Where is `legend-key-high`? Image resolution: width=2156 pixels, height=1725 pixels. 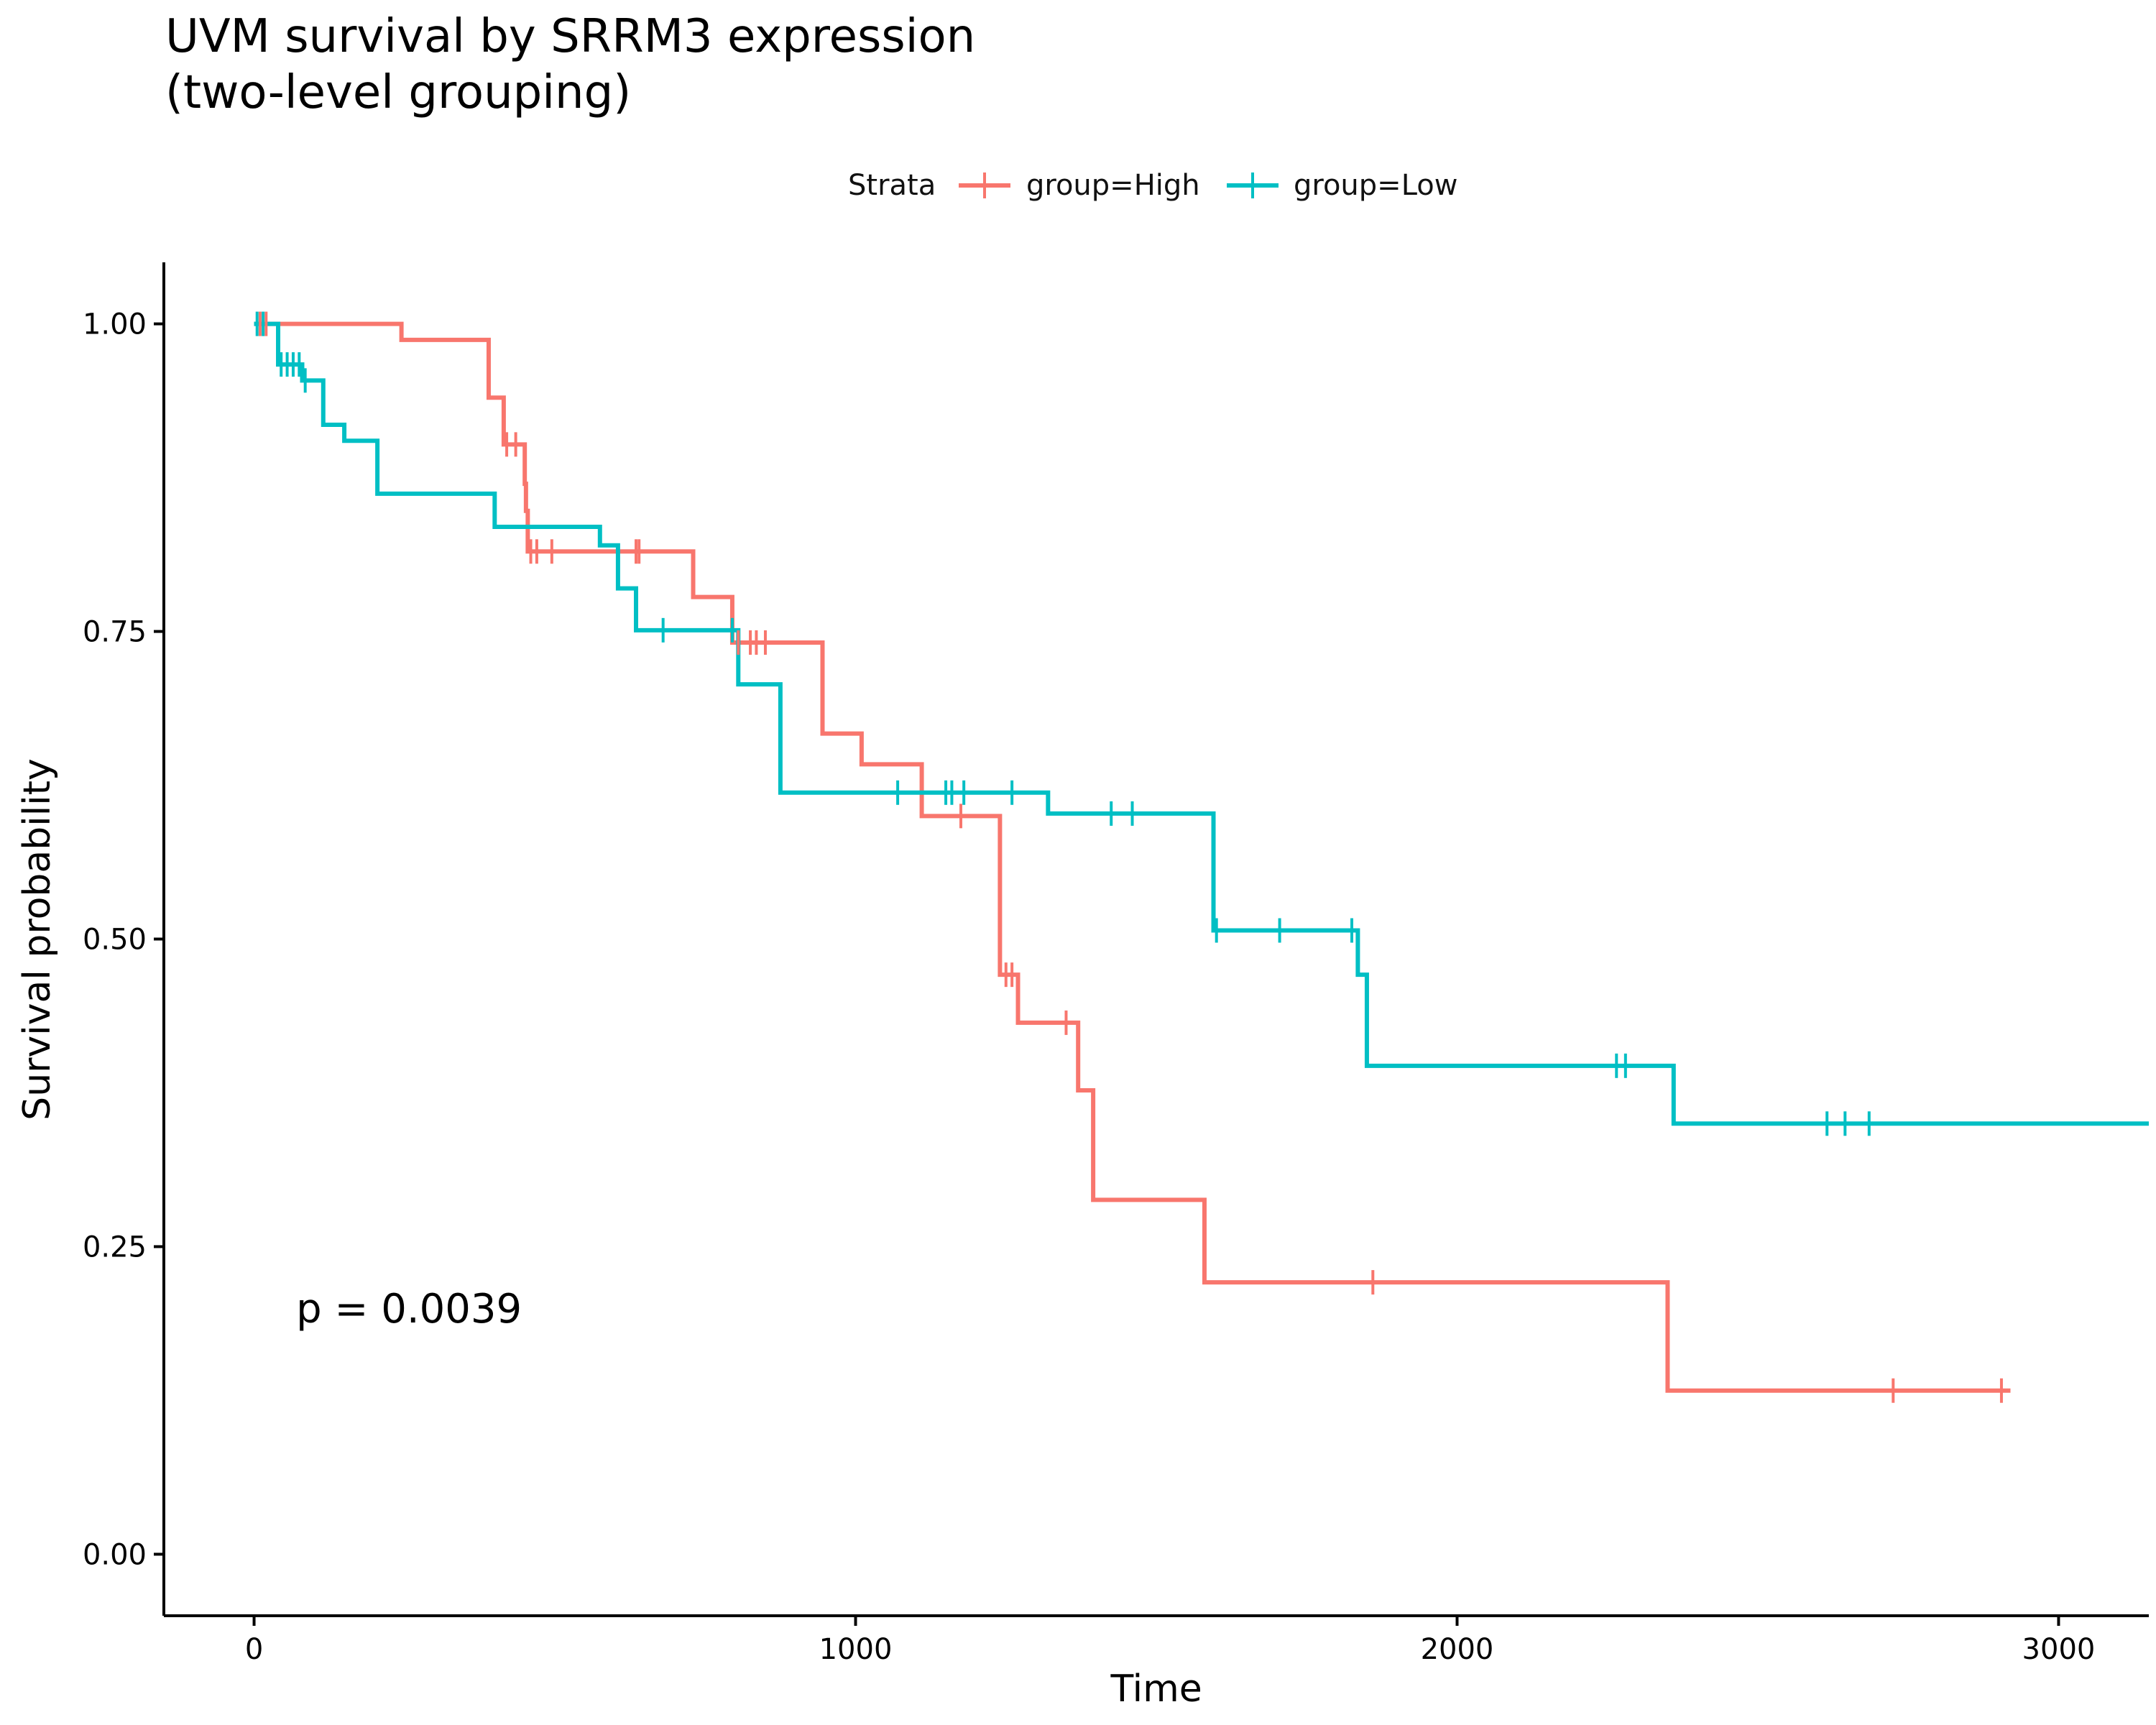 legend-key-high is located at coordinates (984, 185).